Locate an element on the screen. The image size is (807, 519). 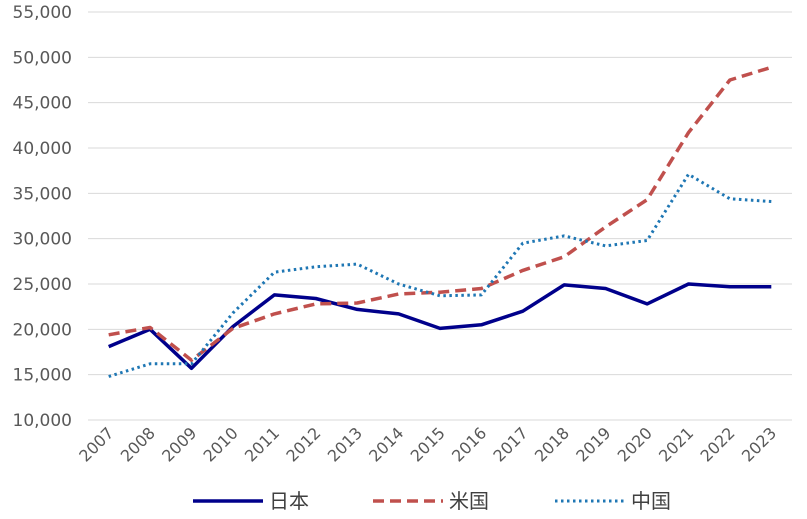
x-tick-label: 2010 is located at coordinates (221, 444).